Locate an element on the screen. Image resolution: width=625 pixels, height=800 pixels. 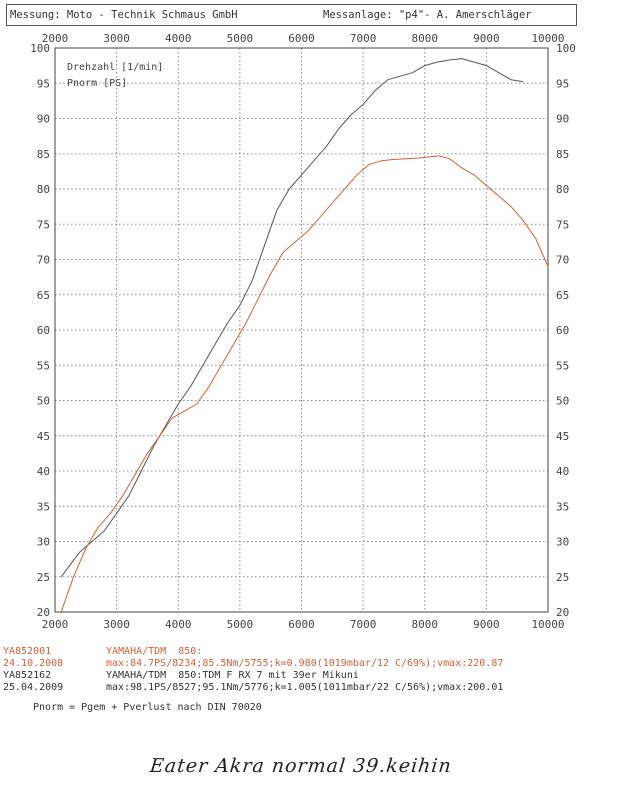
y-tick-label-left: 30 is located at coordinates (43, 542).